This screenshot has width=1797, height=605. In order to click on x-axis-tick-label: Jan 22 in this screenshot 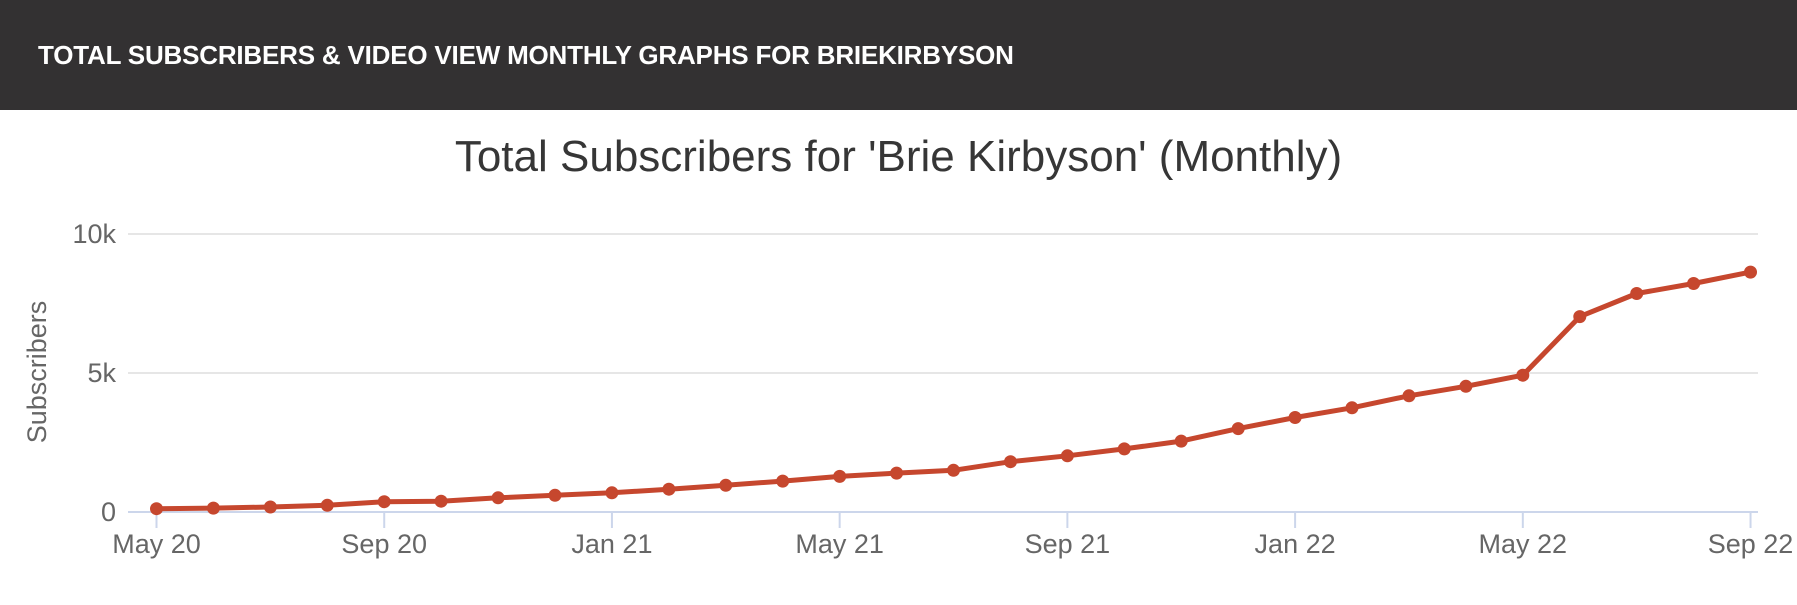, I will do `click(1295, 544)`.